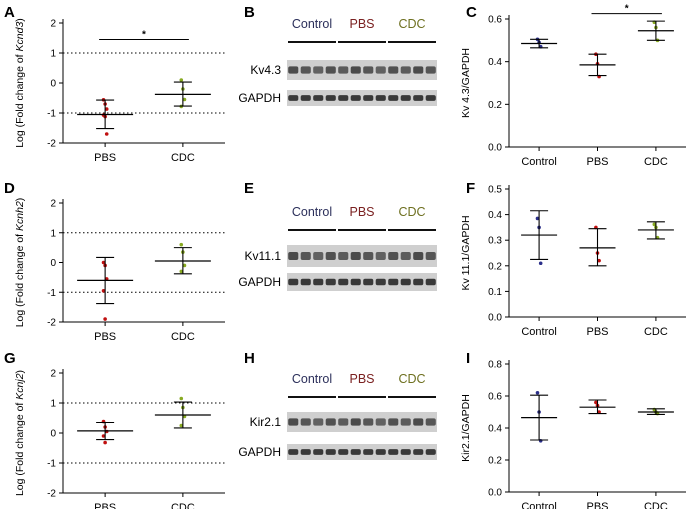 Image resolution: width=700 pixels, height=509 pixels. Describe the element at coordinates (249, 188) in the screenshot. I see `panel-letter-e: E` at that location.